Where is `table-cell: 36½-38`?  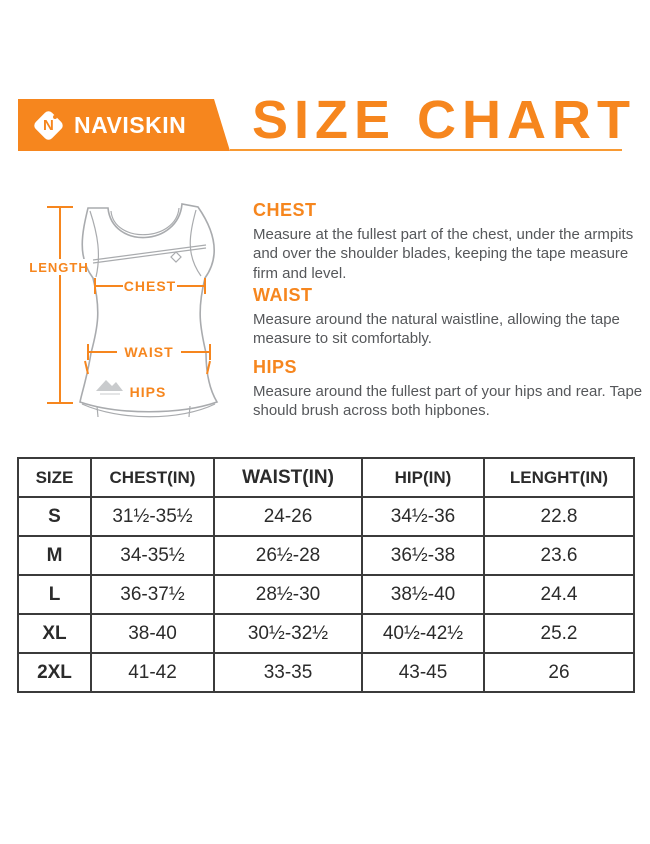
table-cell: 36½-38 is located at coordinates (423, 555).